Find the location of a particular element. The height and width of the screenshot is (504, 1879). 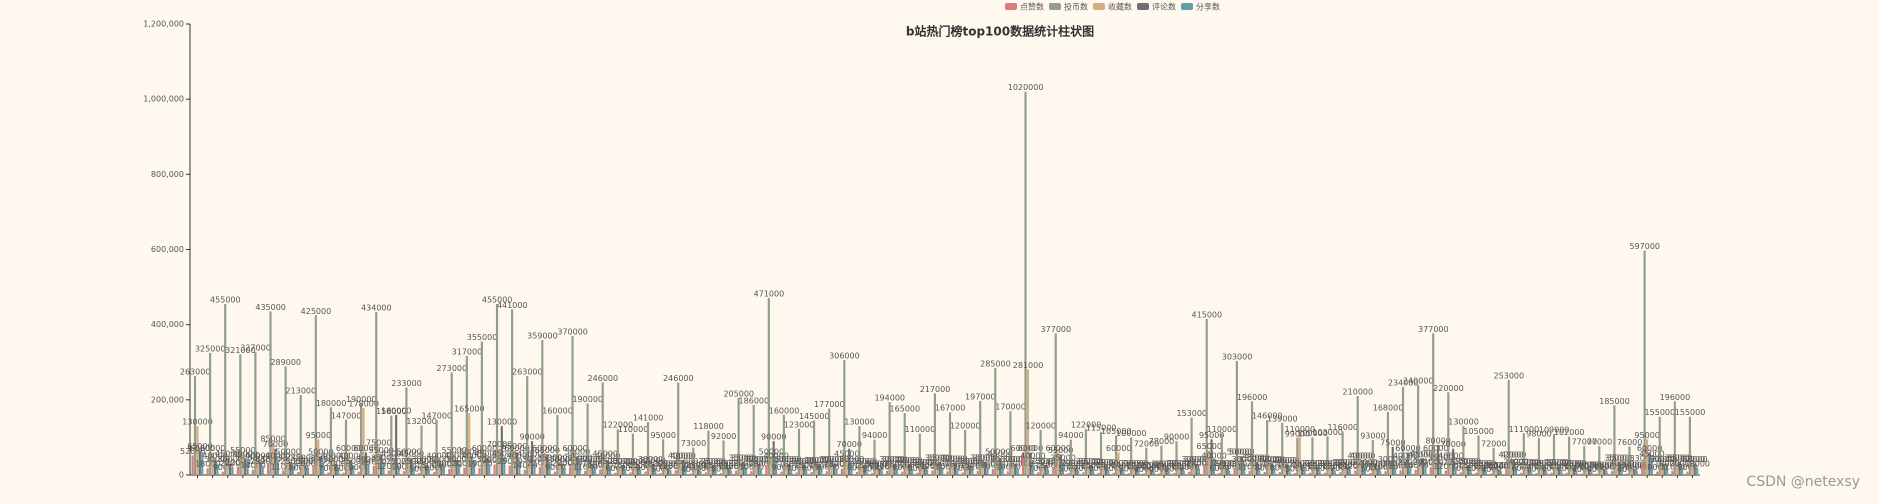

value-label: 95000 is located at coordinates (1646, 435).